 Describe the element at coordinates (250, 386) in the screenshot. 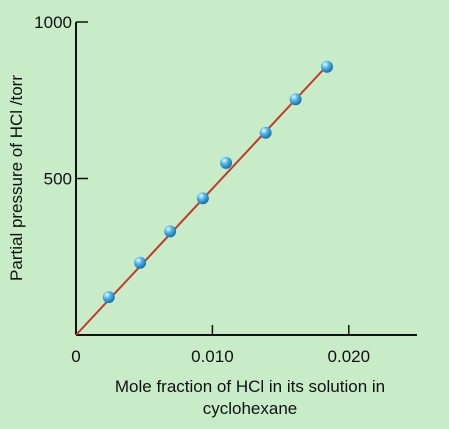

I see `x-axis-title-line-1: Mole fraction of HCl in its solution in` at that location.